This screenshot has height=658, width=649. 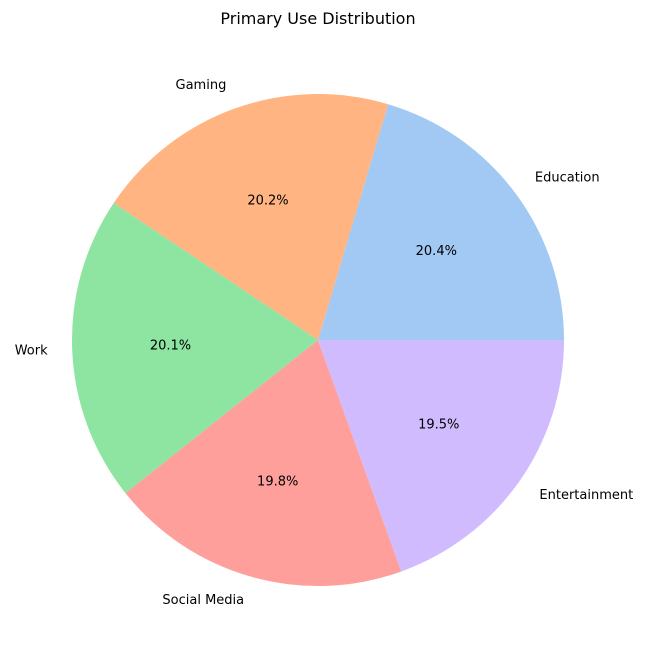 I want to click on slice-label-entertainment: Entertainment, so click(x=586, y=495).